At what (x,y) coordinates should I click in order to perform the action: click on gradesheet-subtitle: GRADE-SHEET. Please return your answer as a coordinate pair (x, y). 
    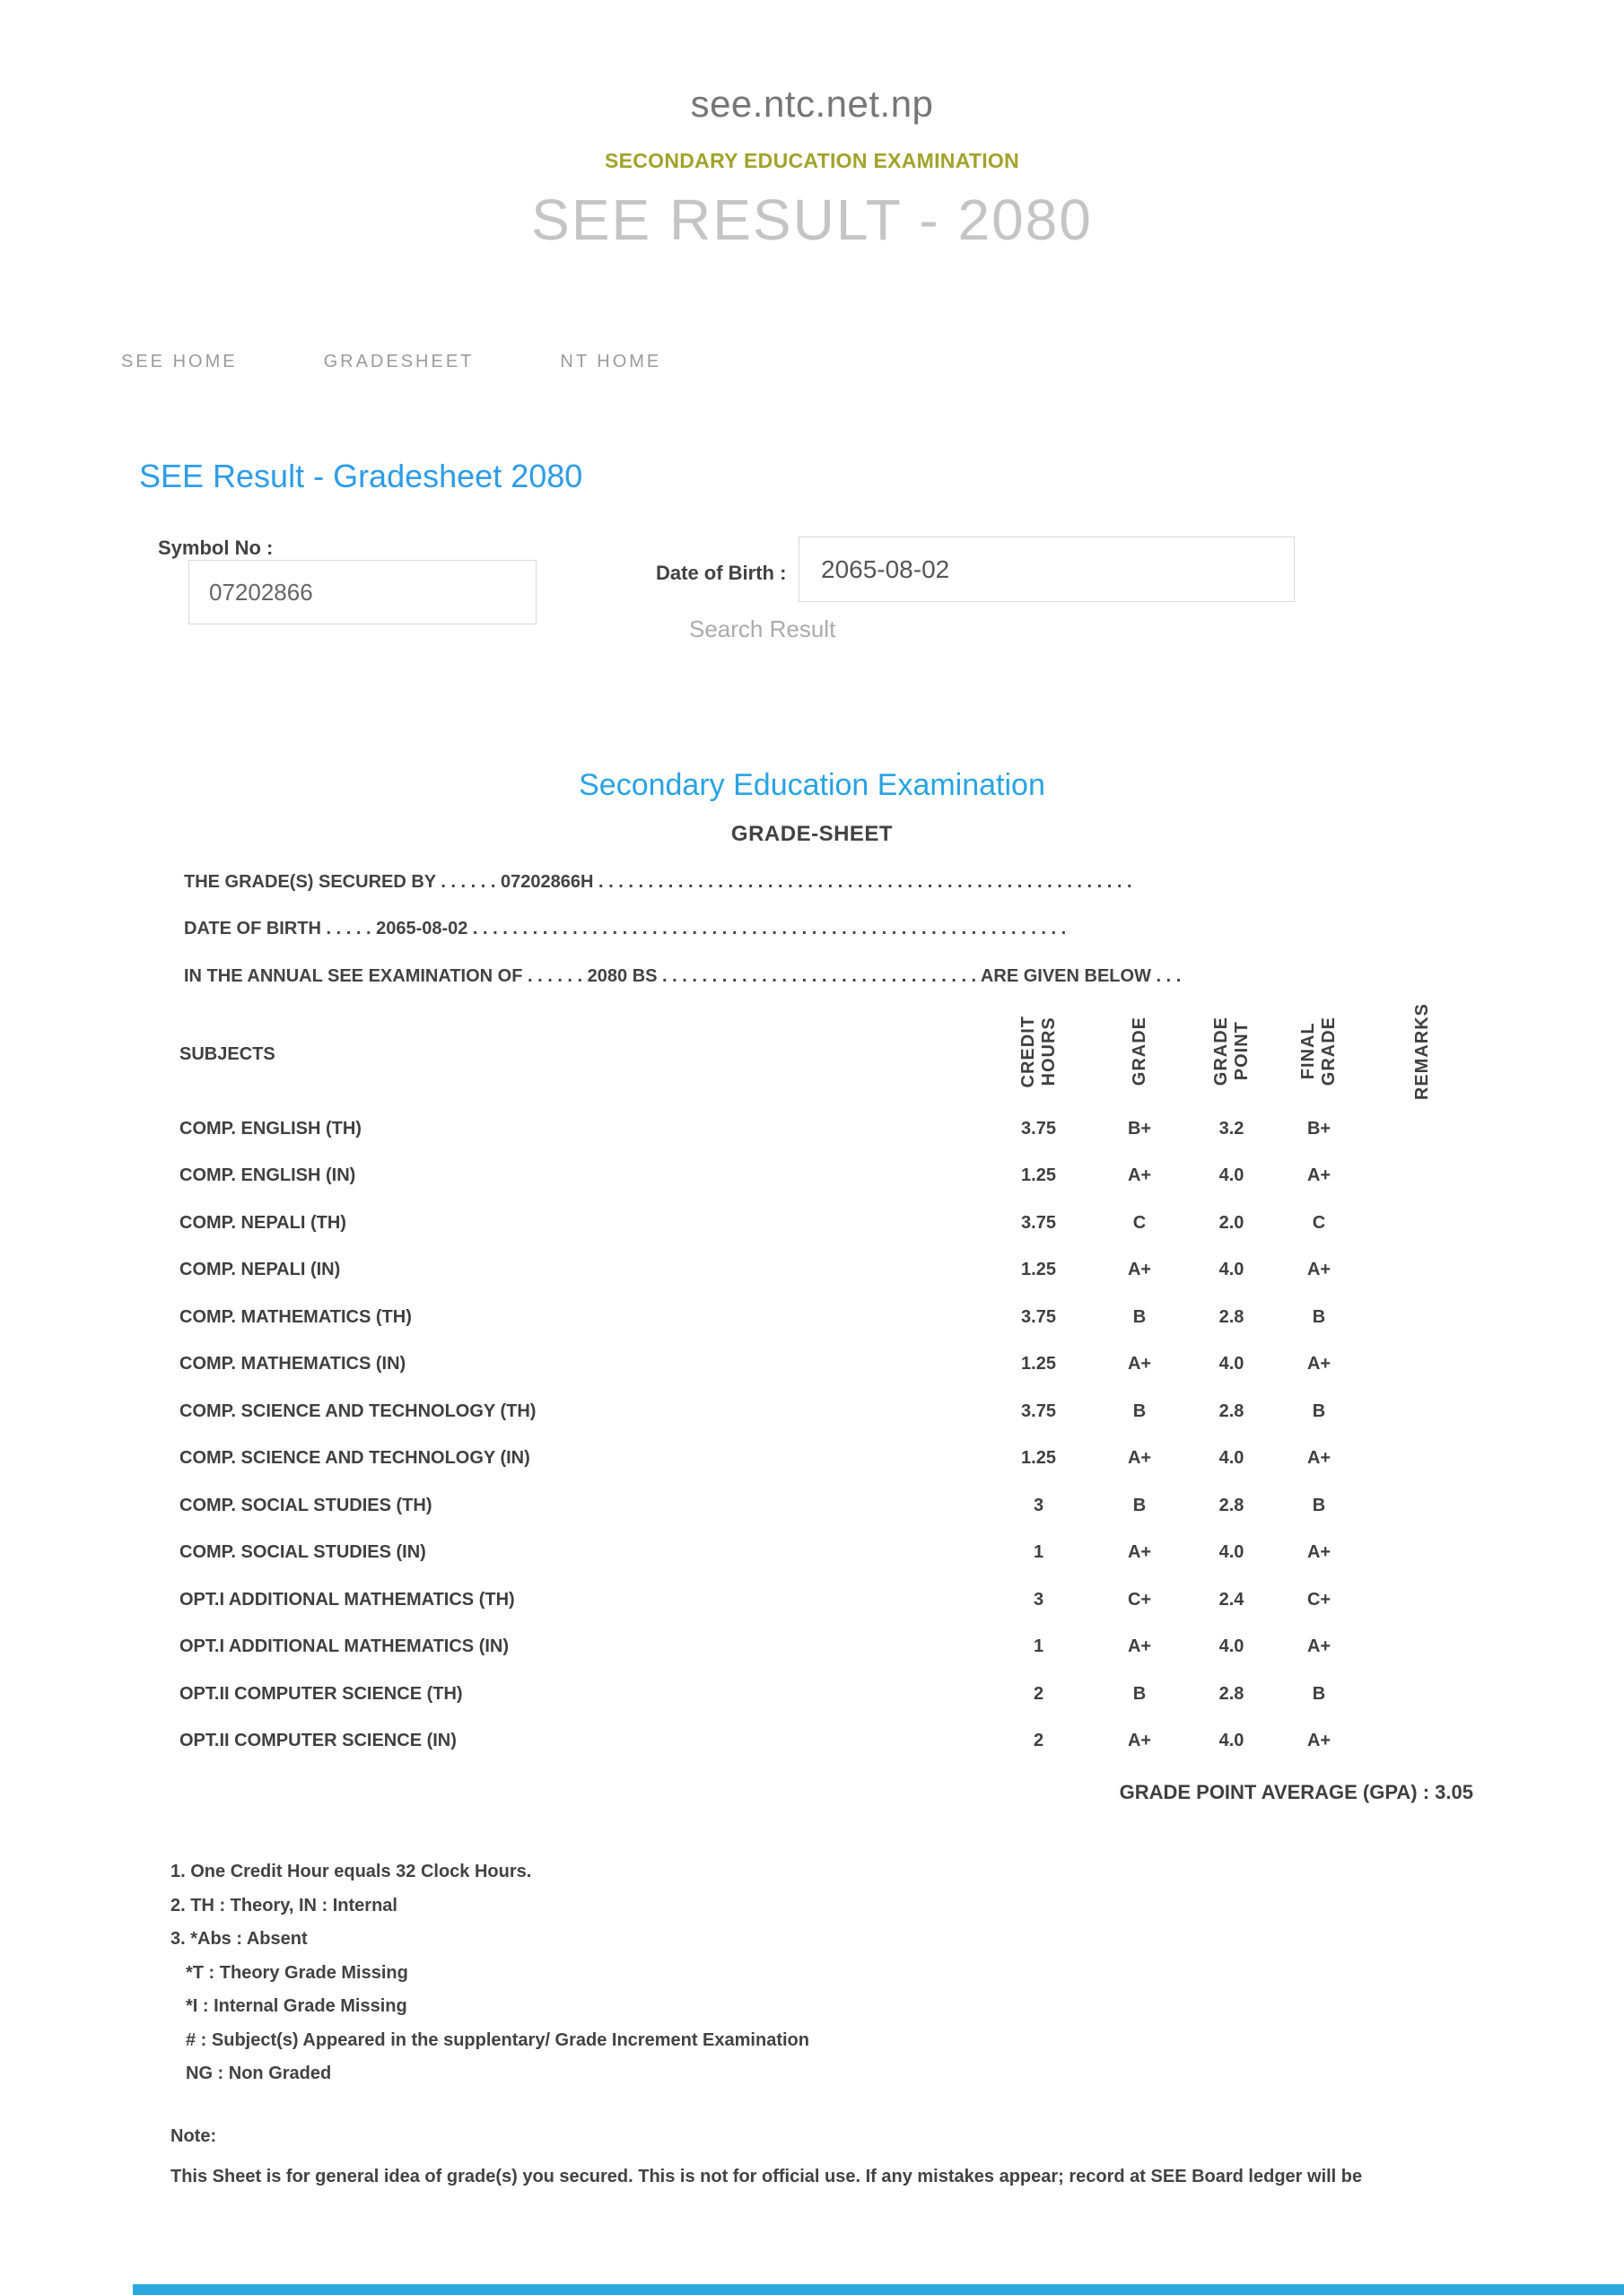
    Looking at the image, I should click on (812, 834).